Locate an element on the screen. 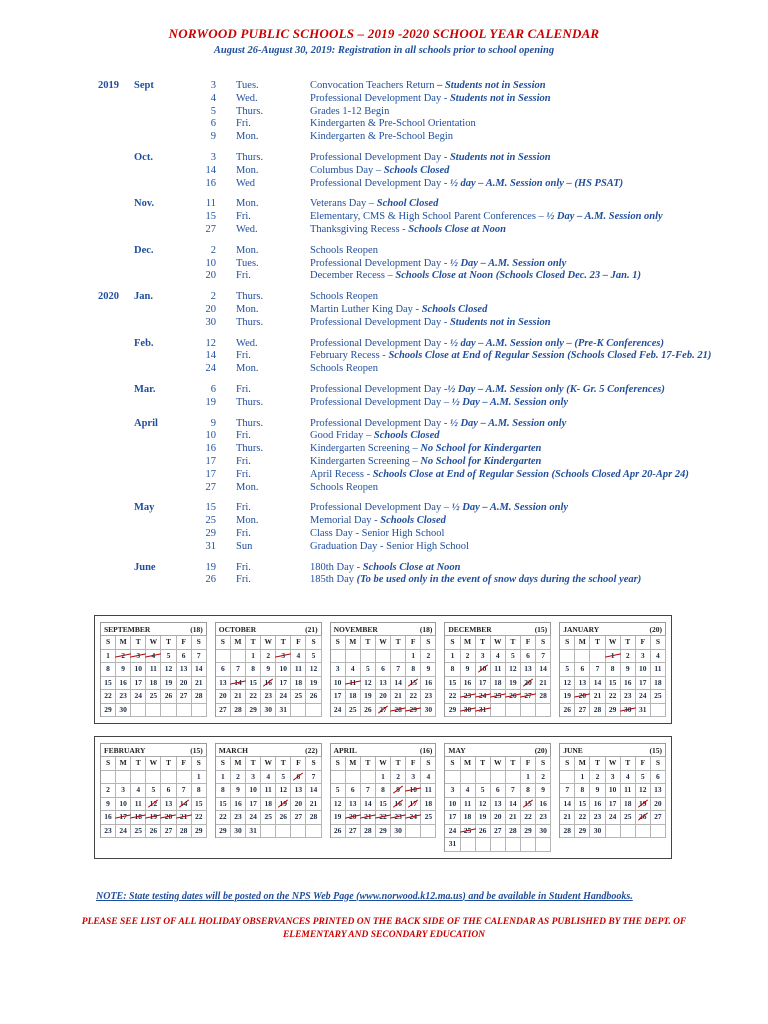  calendar-day-cell: 10 is located at coordinates (338, 683).